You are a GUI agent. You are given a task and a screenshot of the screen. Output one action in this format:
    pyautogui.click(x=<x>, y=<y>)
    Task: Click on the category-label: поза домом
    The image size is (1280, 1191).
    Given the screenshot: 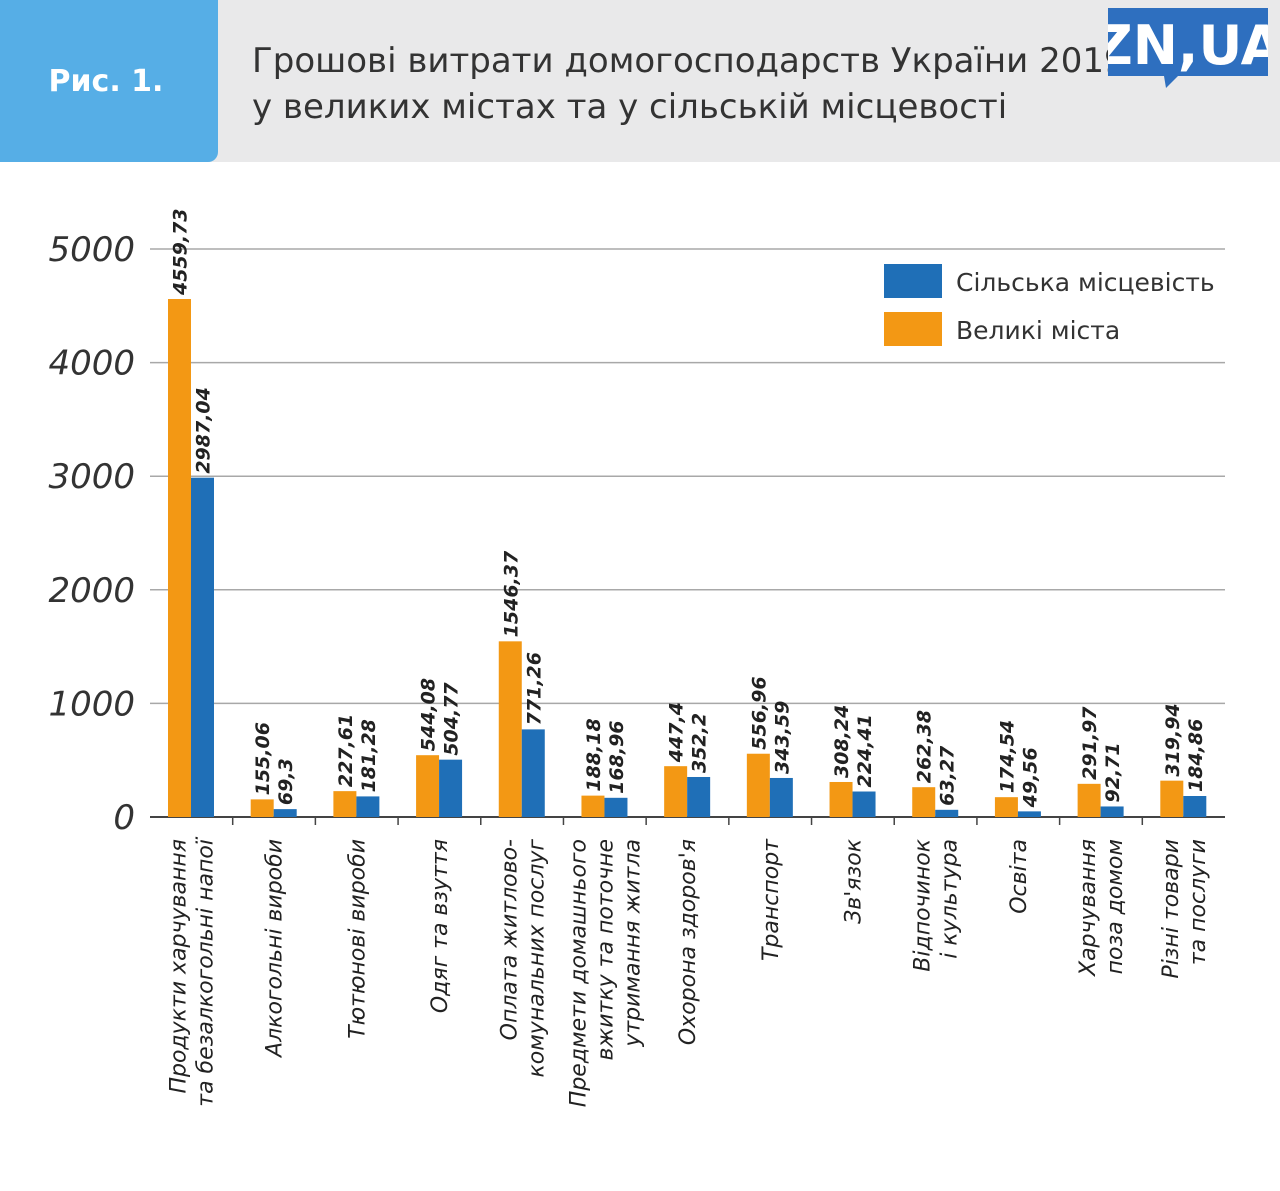 What is the action you would take?
    pyautogui.click(x=1115, y=906)
    